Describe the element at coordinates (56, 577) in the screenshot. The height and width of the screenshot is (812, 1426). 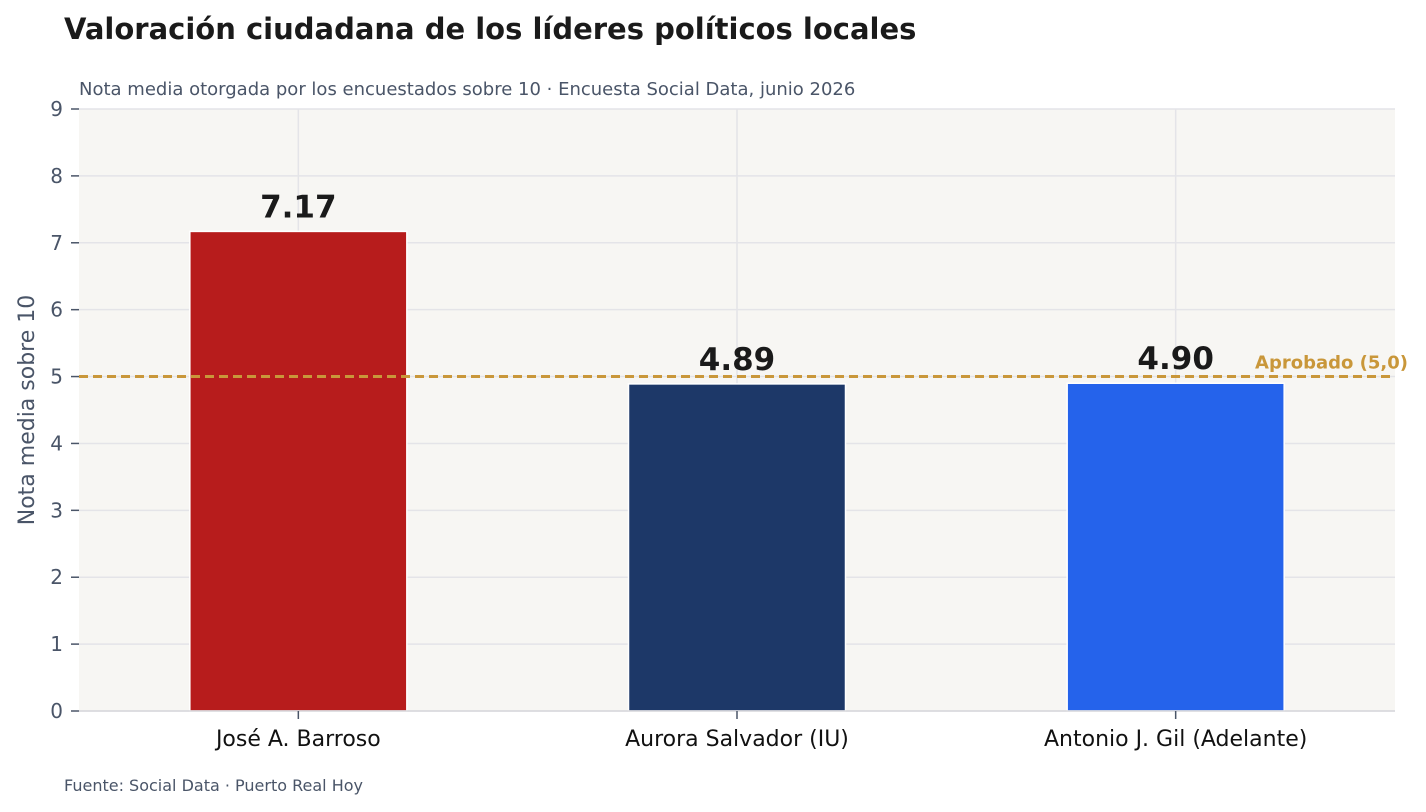
I see `y-tick-label: 2` at that location.